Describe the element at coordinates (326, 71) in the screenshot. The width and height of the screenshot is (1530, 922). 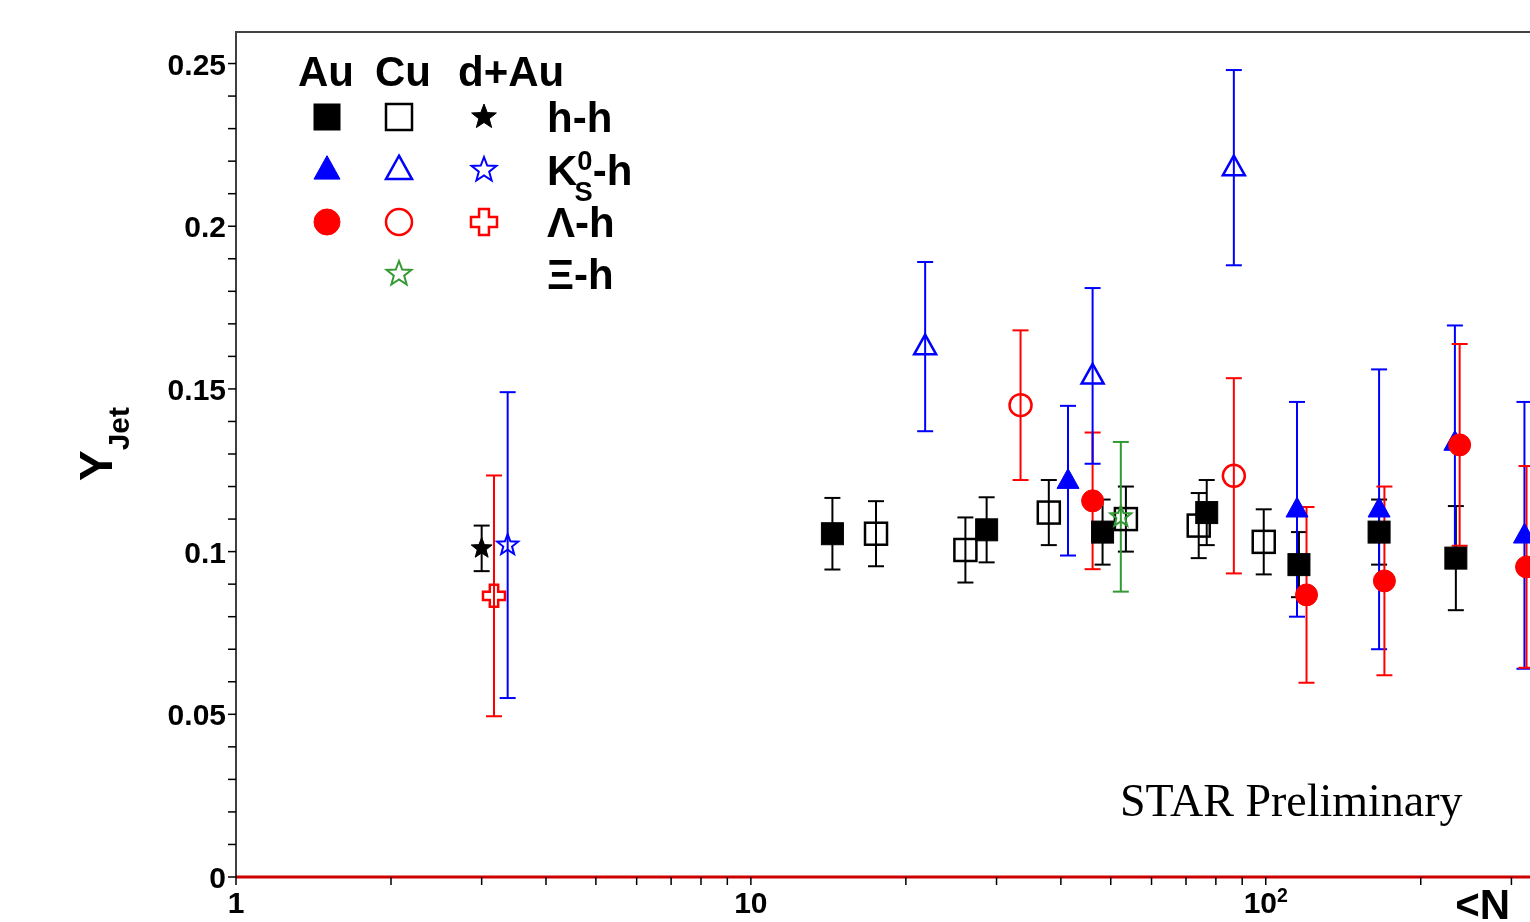
I see `annotation: Au` at that location.